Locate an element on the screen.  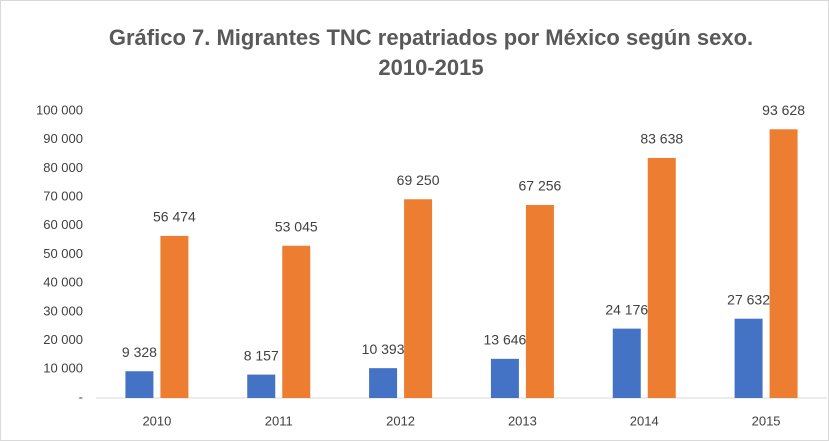
x-tick-label: 2014 is located at coordinates (644, 420).